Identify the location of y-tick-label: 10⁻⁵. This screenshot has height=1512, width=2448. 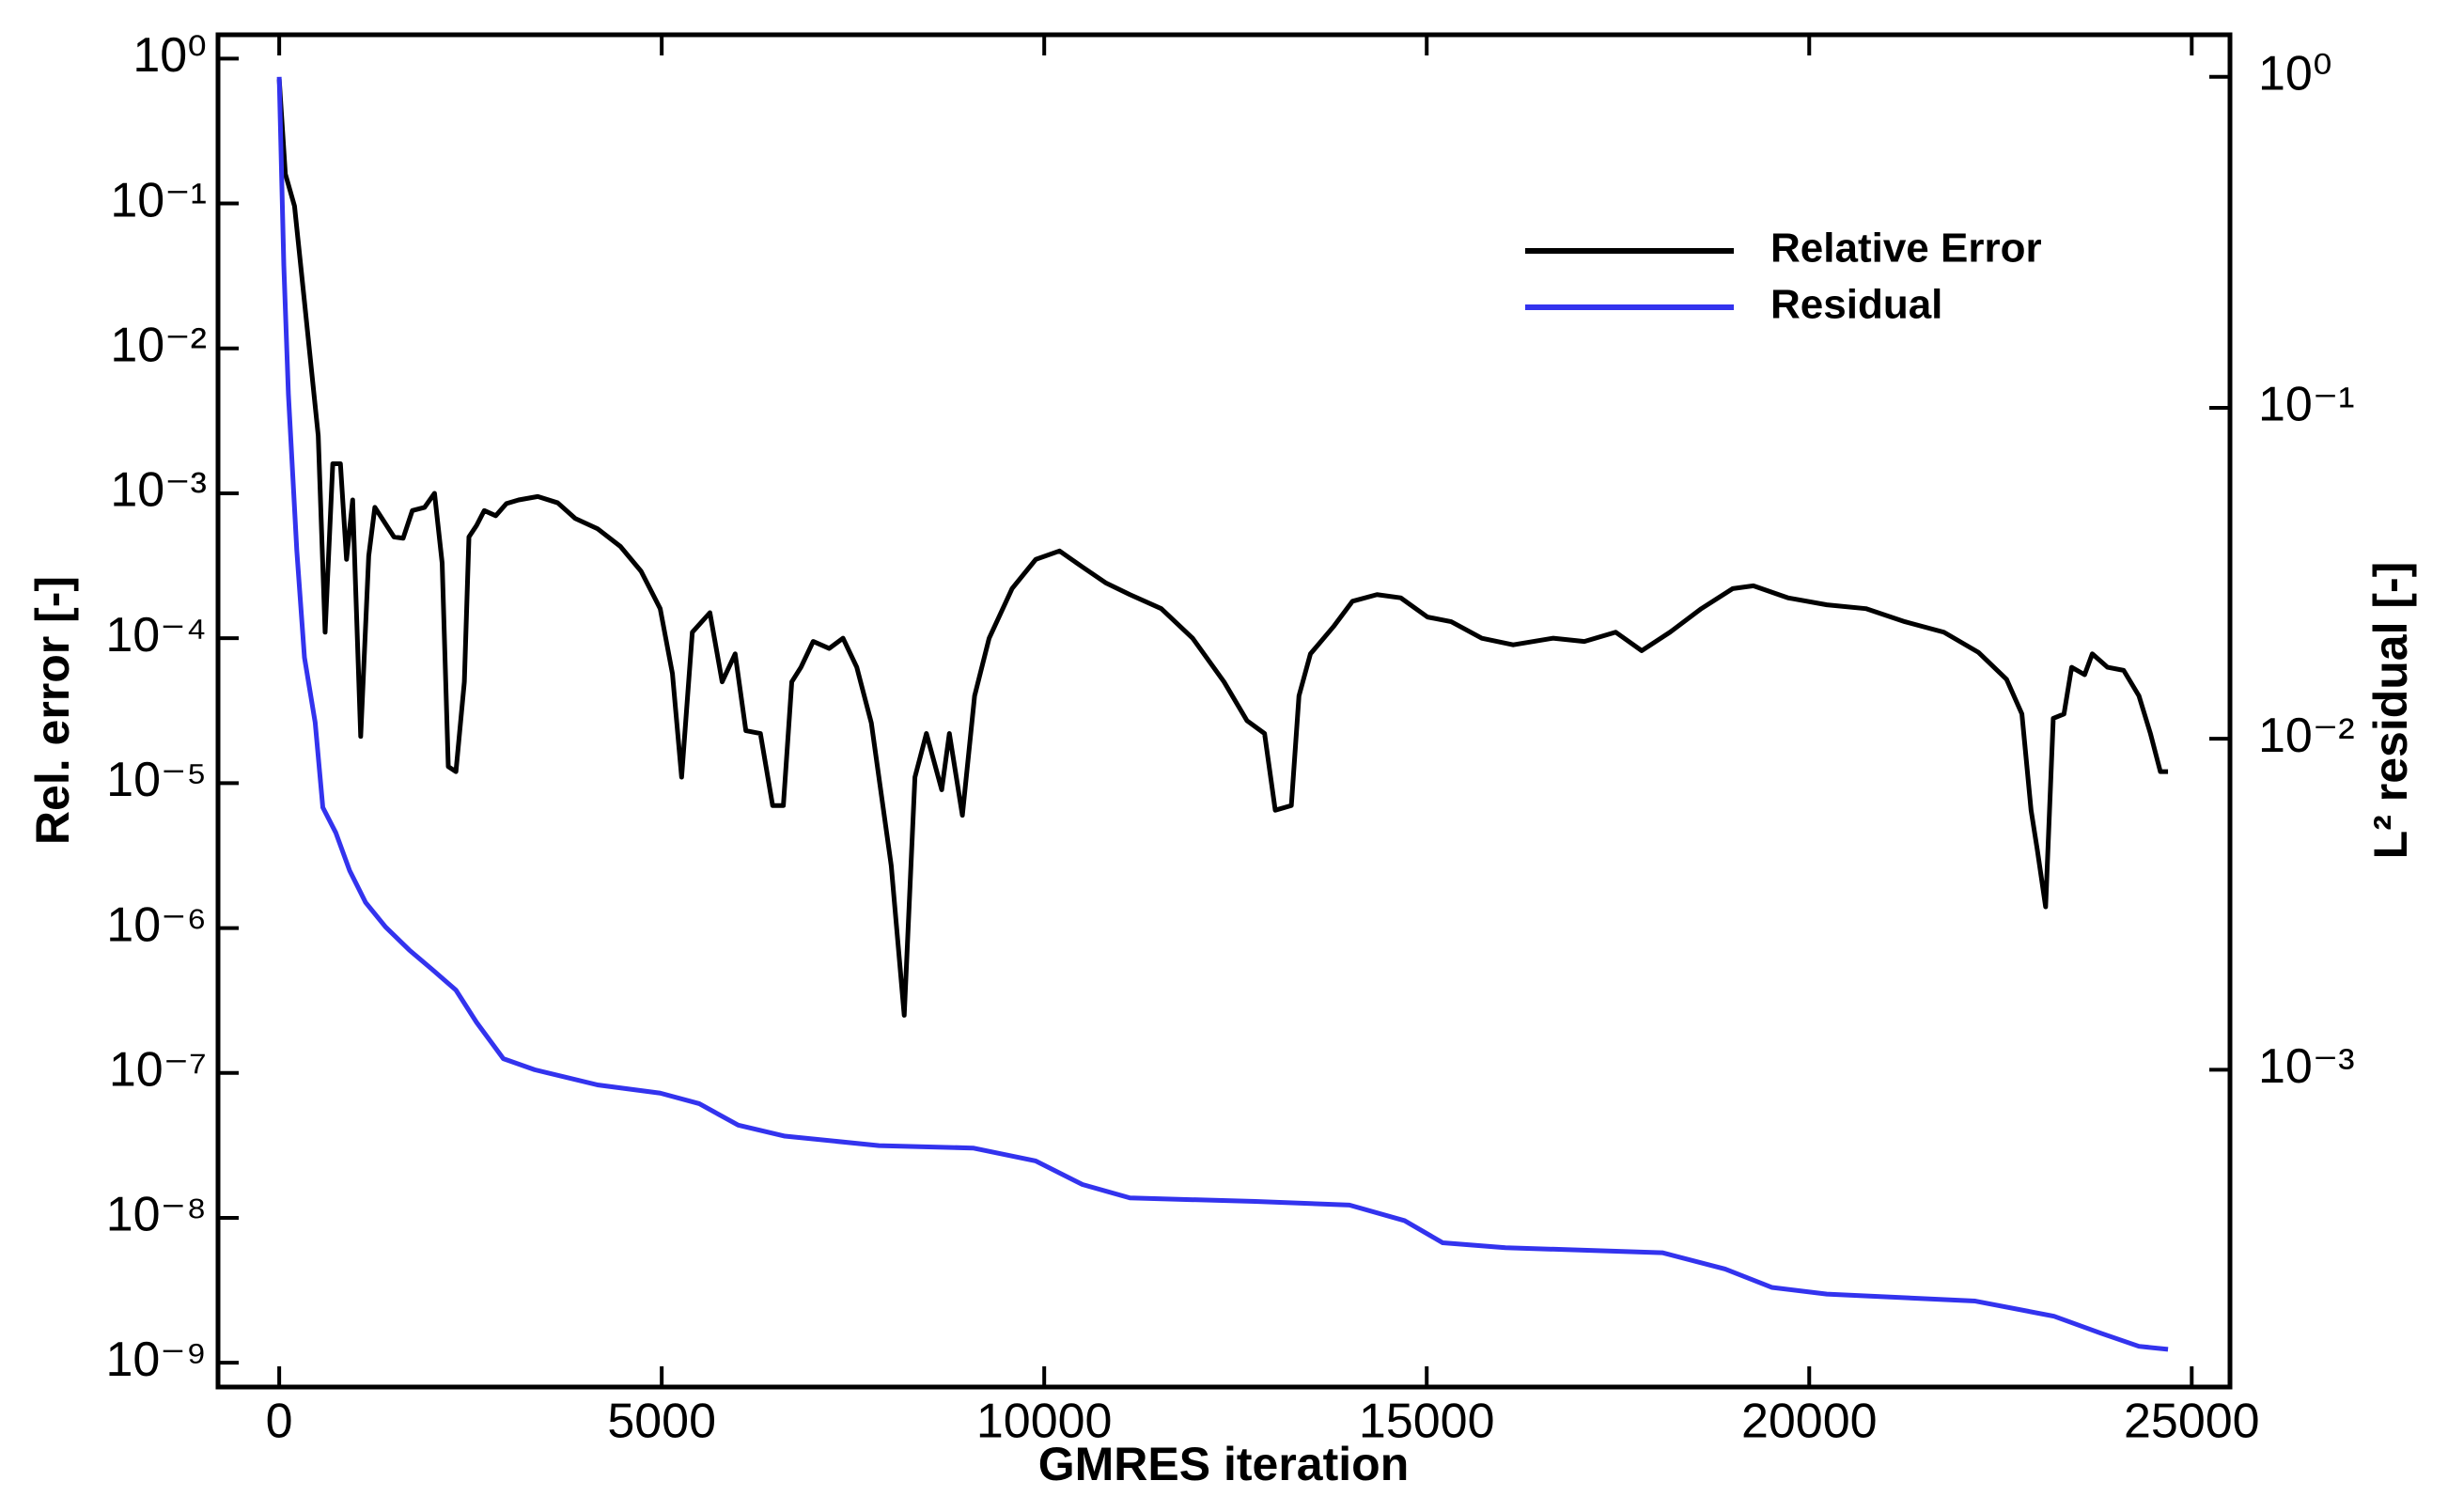
(156, 780).